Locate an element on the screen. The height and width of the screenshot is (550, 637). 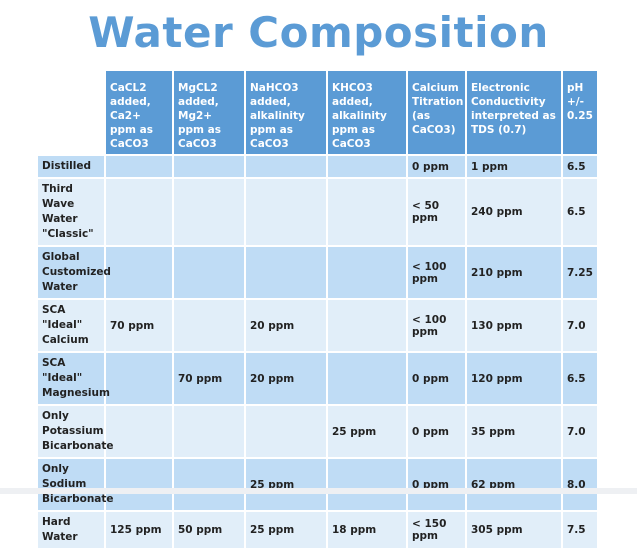
row-label: SCA "Ideal" Magnesium is located at coordinates (74, 378).